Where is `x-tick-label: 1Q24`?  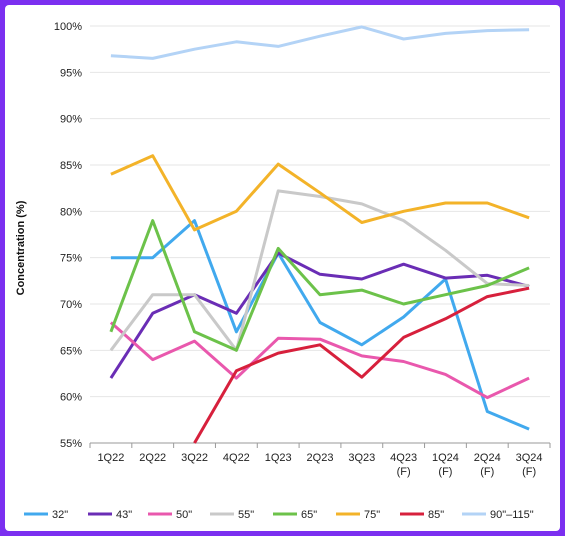
x-tick-label: 1Q24 is located at coordinates (445, 458).